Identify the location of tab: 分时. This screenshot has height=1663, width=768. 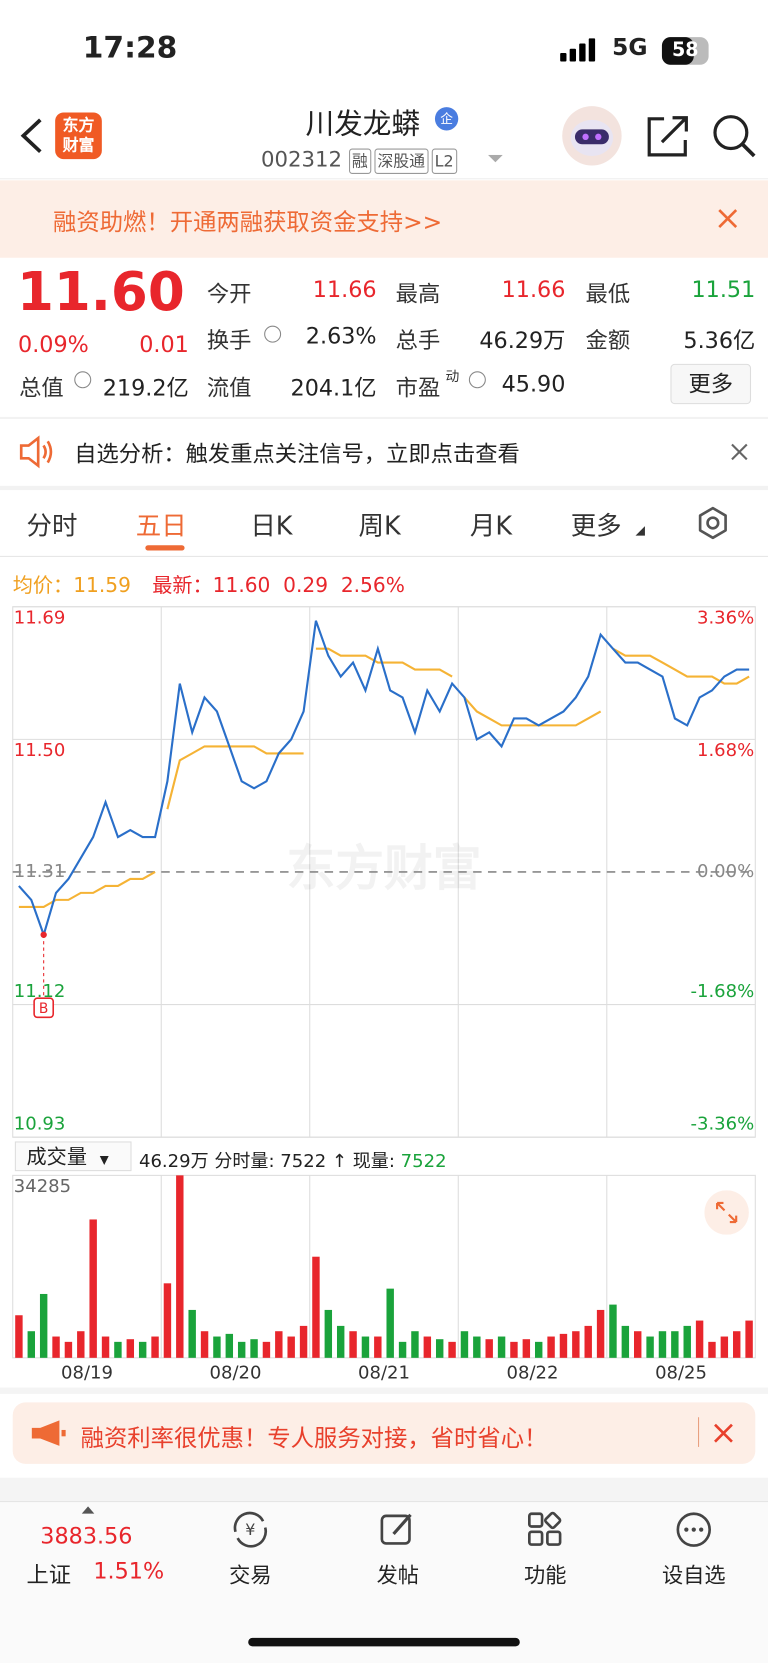
(52, 526).